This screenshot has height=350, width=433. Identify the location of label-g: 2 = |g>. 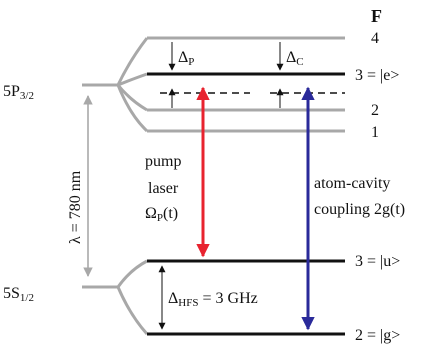
(377, 335).